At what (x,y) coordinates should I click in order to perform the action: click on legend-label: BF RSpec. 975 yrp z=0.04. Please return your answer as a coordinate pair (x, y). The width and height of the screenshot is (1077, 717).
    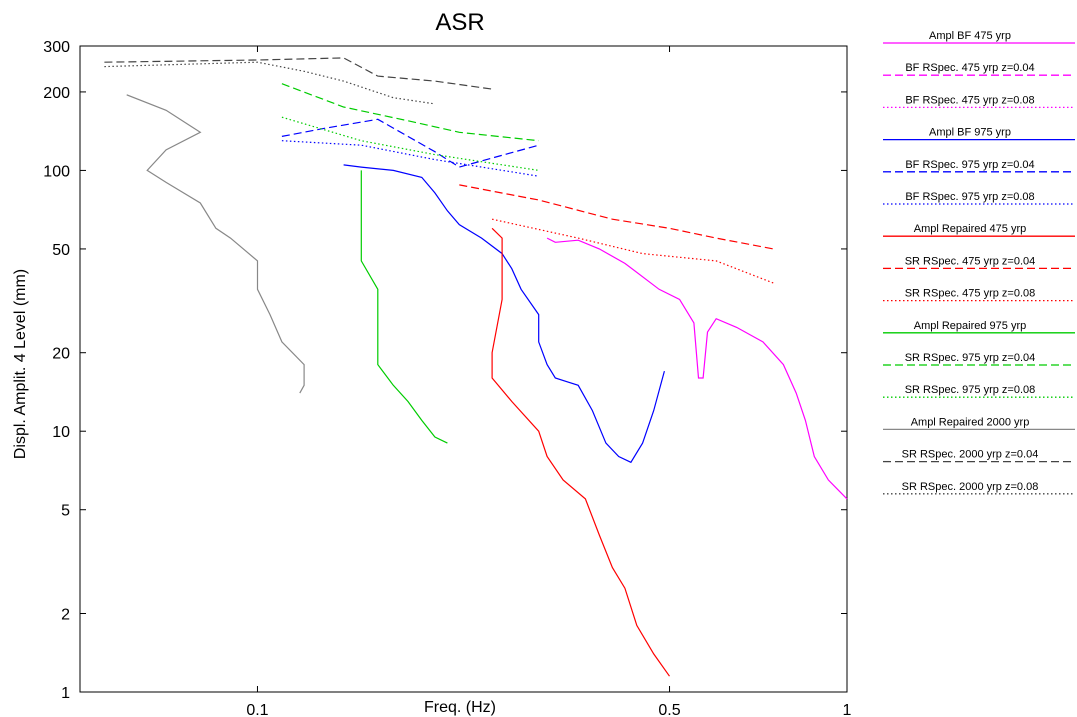
    Looking at the image, I should click on (969, 165).